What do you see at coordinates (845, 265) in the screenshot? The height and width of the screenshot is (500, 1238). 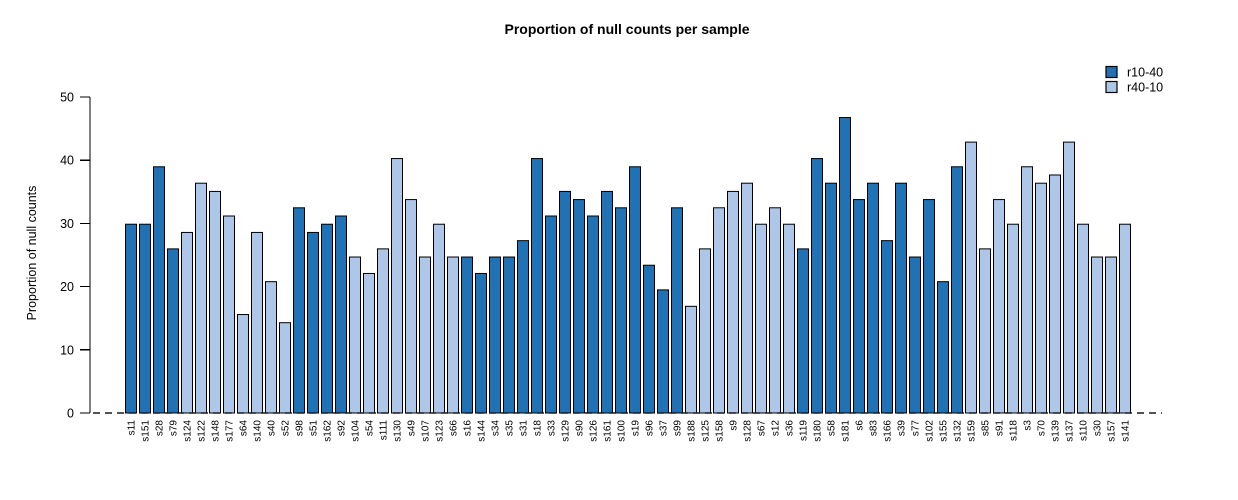 I see `bar-s181` at bounding box center [845, 265].